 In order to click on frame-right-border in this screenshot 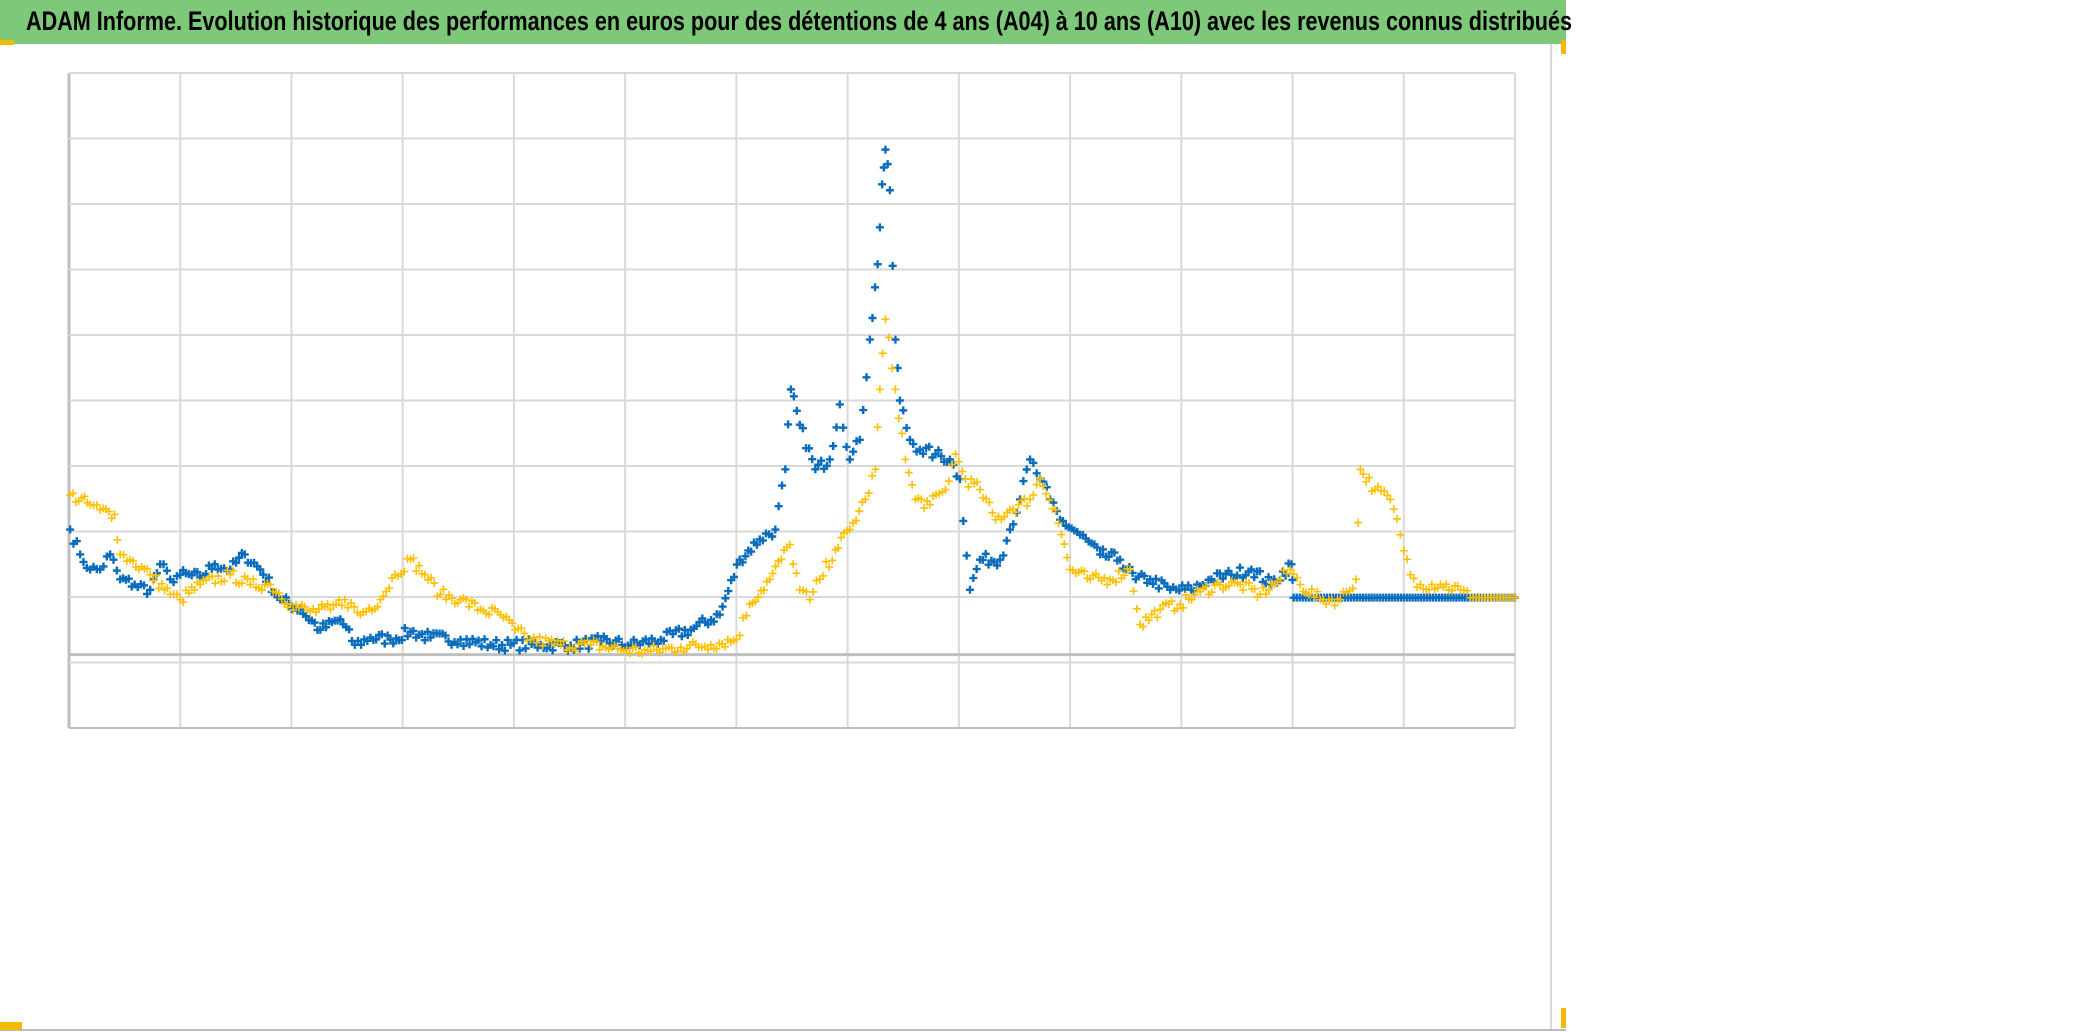, I will do `click(1551, 536)`.